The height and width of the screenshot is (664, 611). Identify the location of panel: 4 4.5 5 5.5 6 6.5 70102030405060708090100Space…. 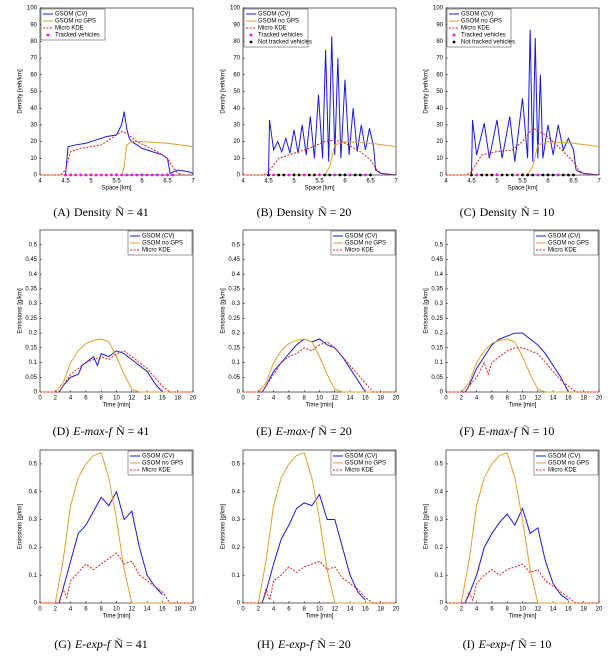
(107, 112).